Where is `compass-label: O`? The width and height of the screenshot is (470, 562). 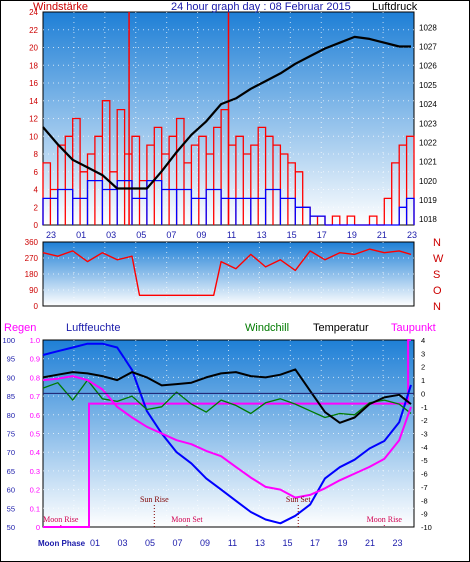
compass-label: O is located at coordinates (437, 291).